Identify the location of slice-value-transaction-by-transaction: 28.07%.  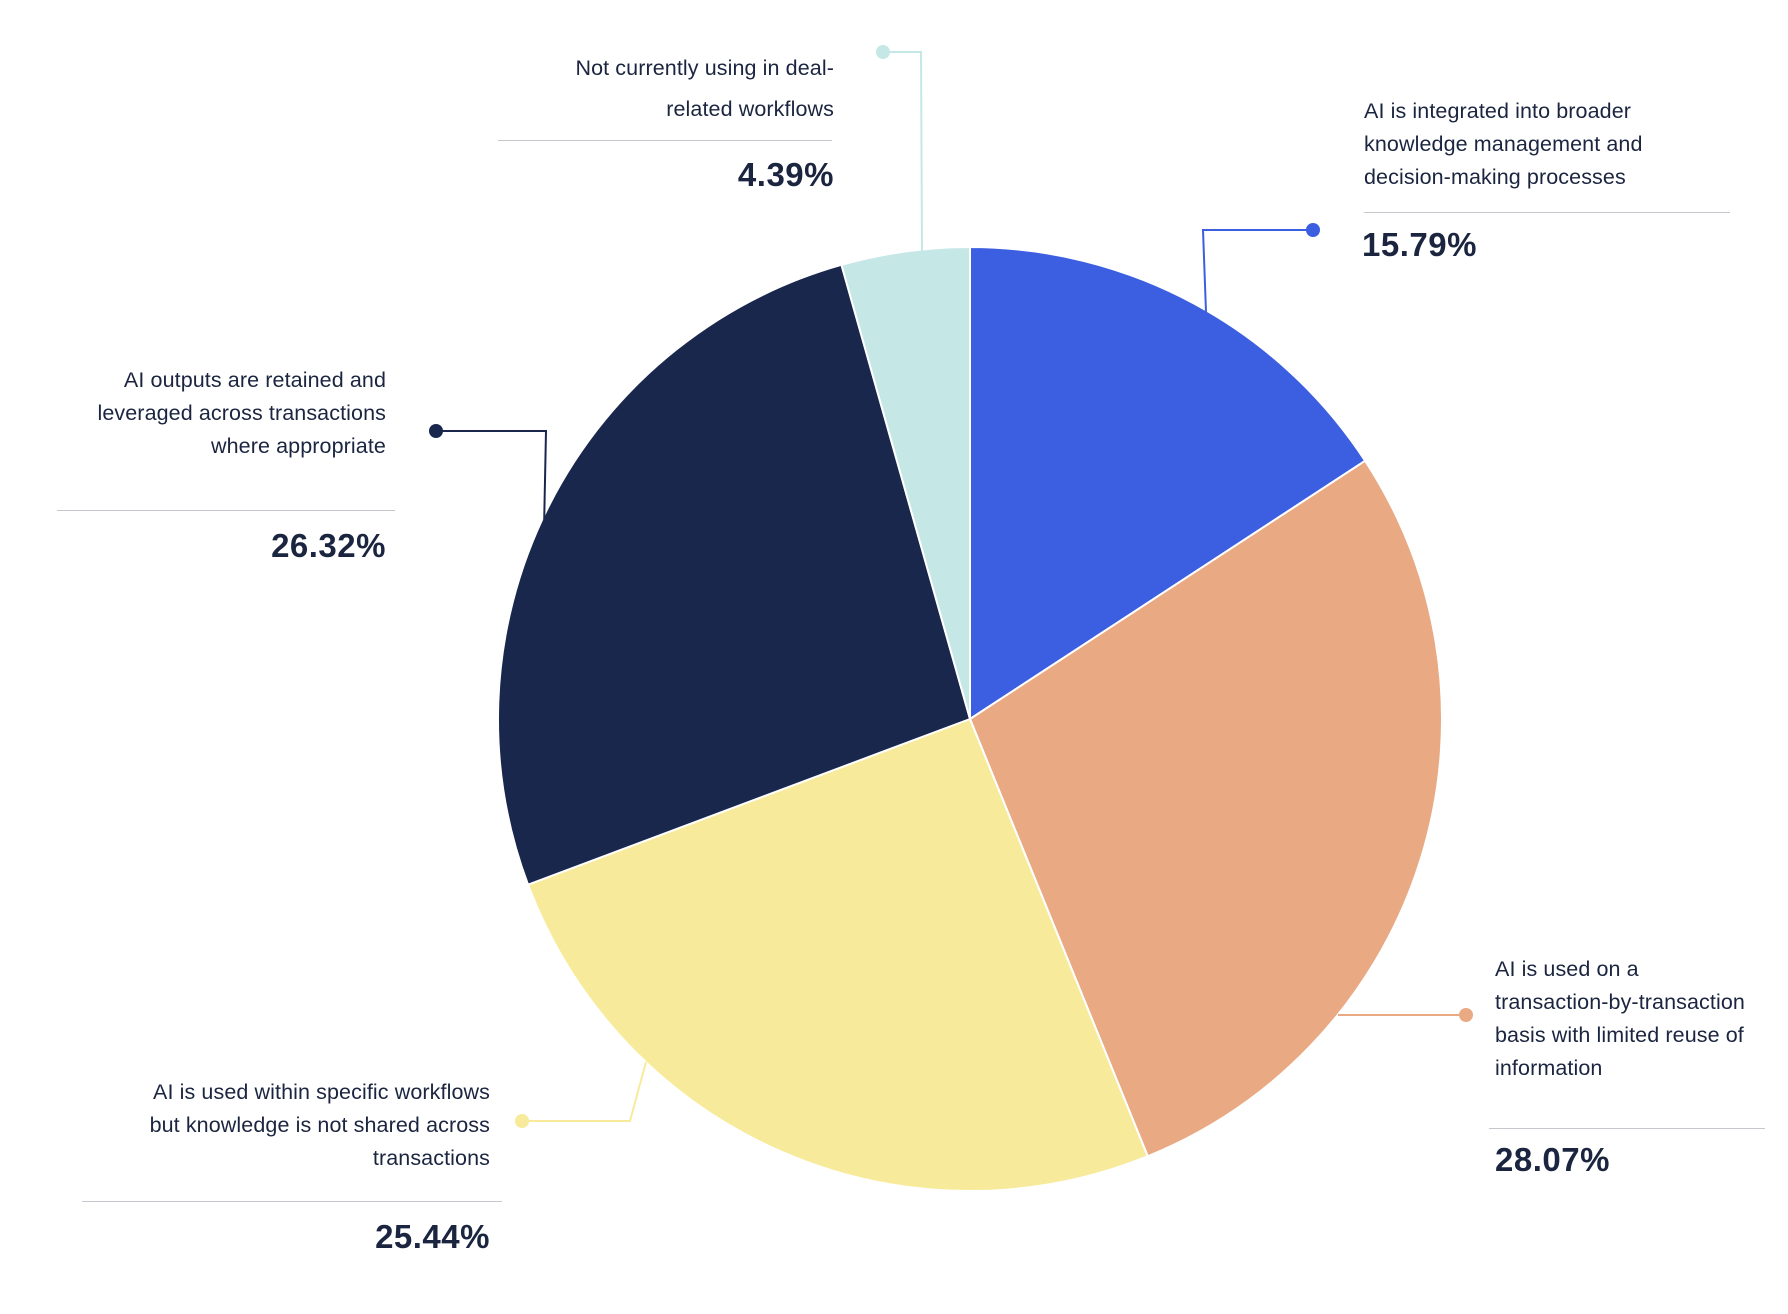
(1552, 1159).